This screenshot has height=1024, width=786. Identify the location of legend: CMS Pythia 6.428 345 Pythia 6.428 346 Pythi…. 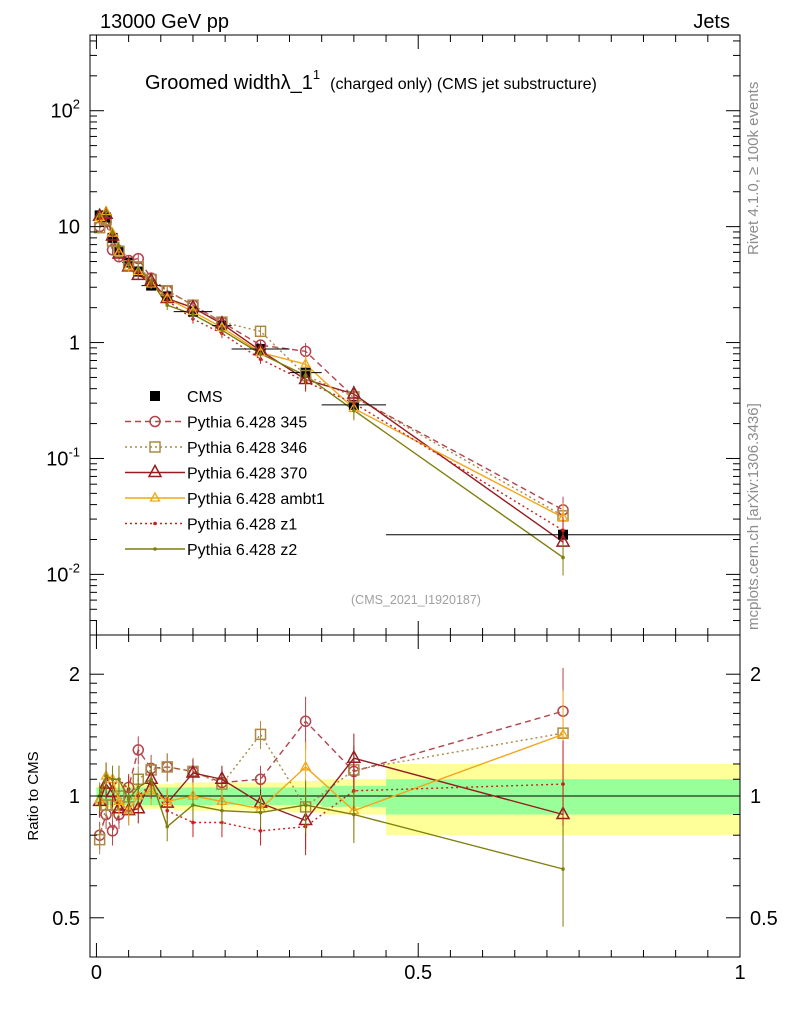
(225, 474).